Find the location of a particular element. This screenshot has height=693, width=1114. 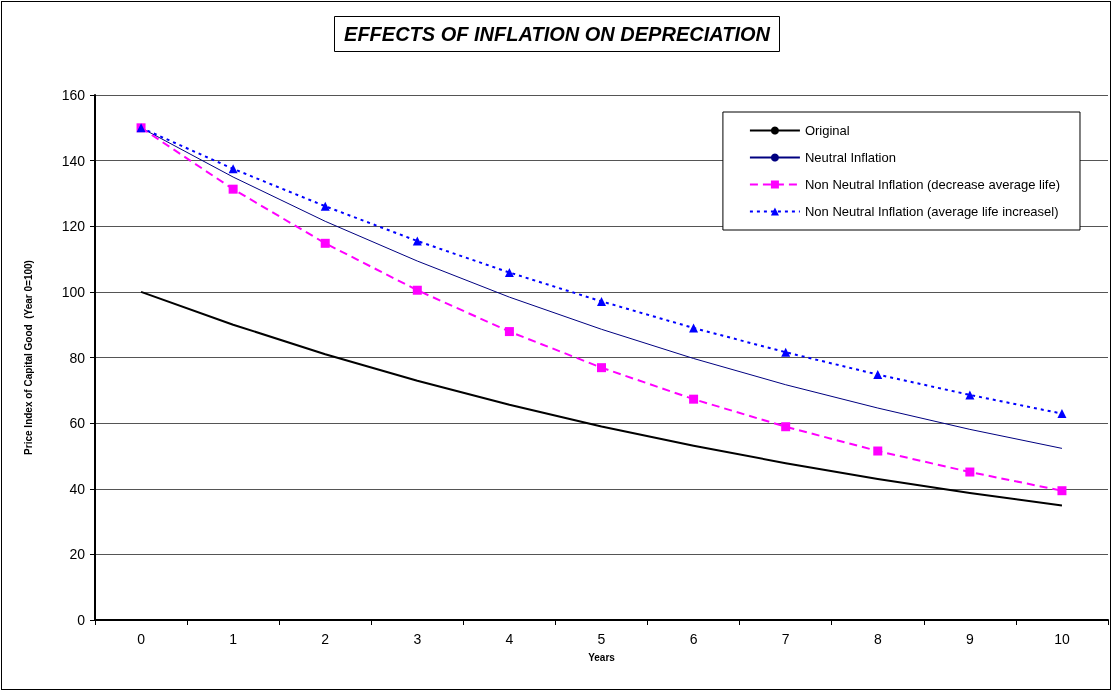

x-tick-label: 3 is located at coordinates (417, 639).